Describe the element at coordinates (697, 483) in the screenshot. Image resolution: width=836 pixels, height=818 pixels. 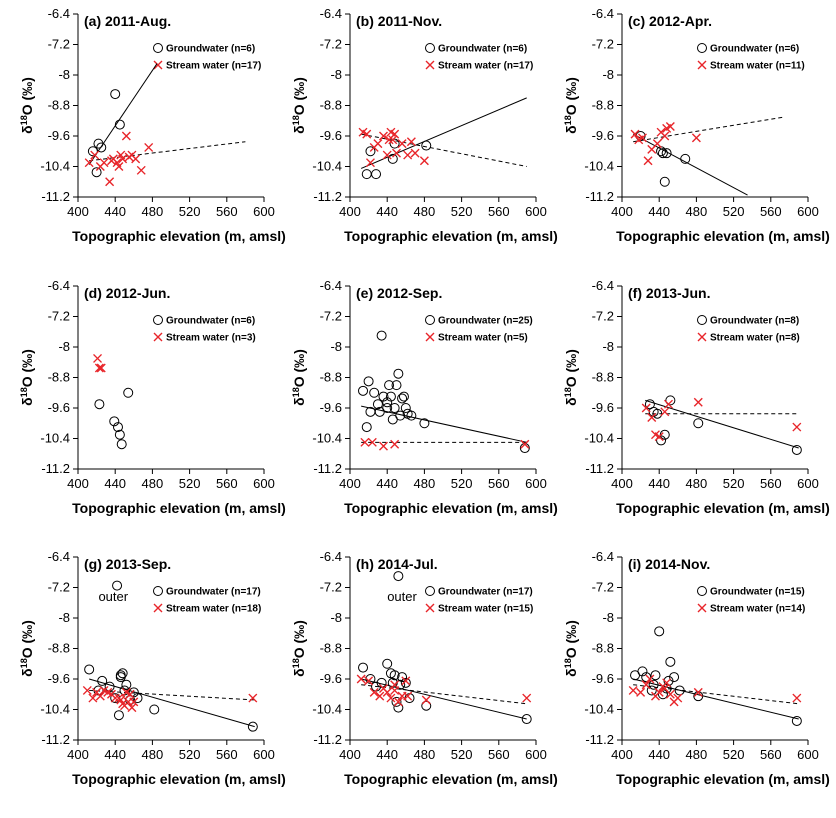
I see `x-tick-label: 480` at that location.